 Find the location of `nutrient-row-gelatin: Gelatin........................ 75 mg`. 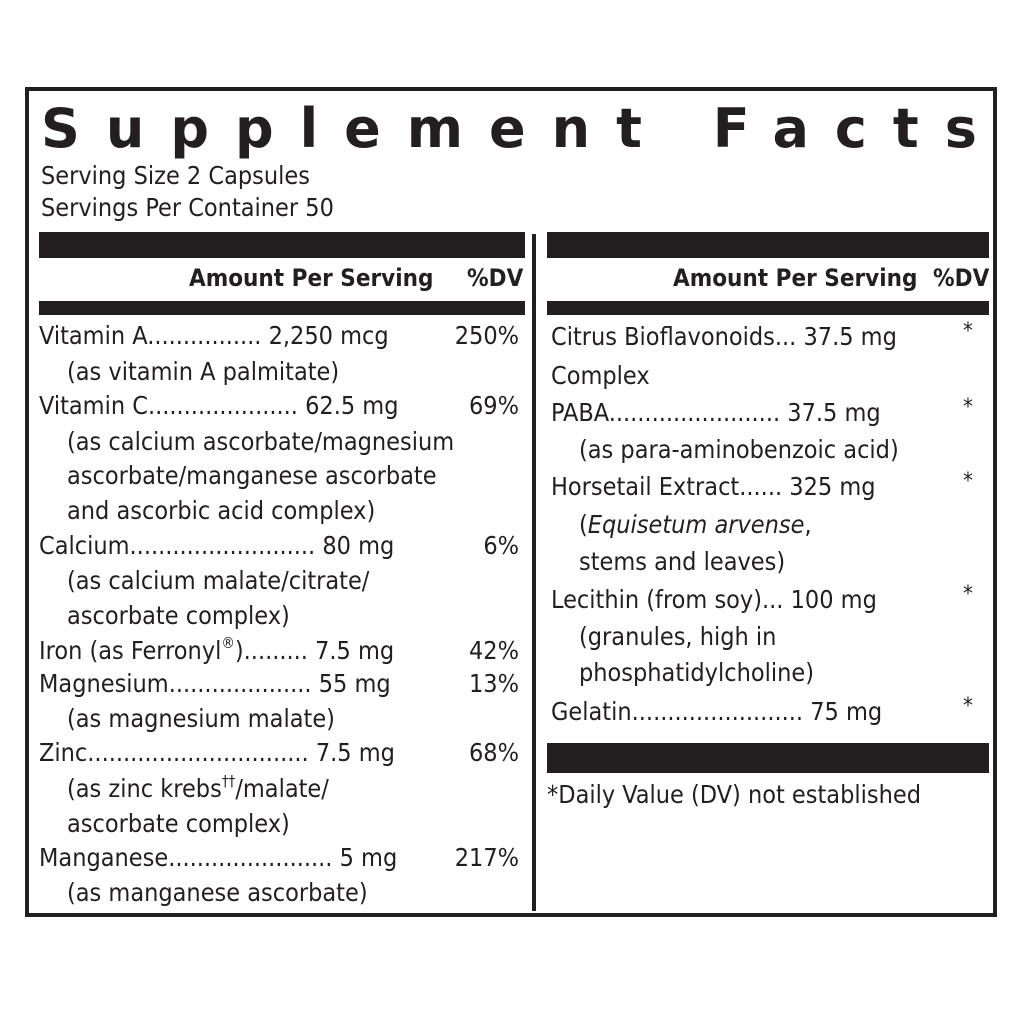

nutrient-row-gelatin: Gelatin........................ 75 mg is located at coordinates (716, 712).